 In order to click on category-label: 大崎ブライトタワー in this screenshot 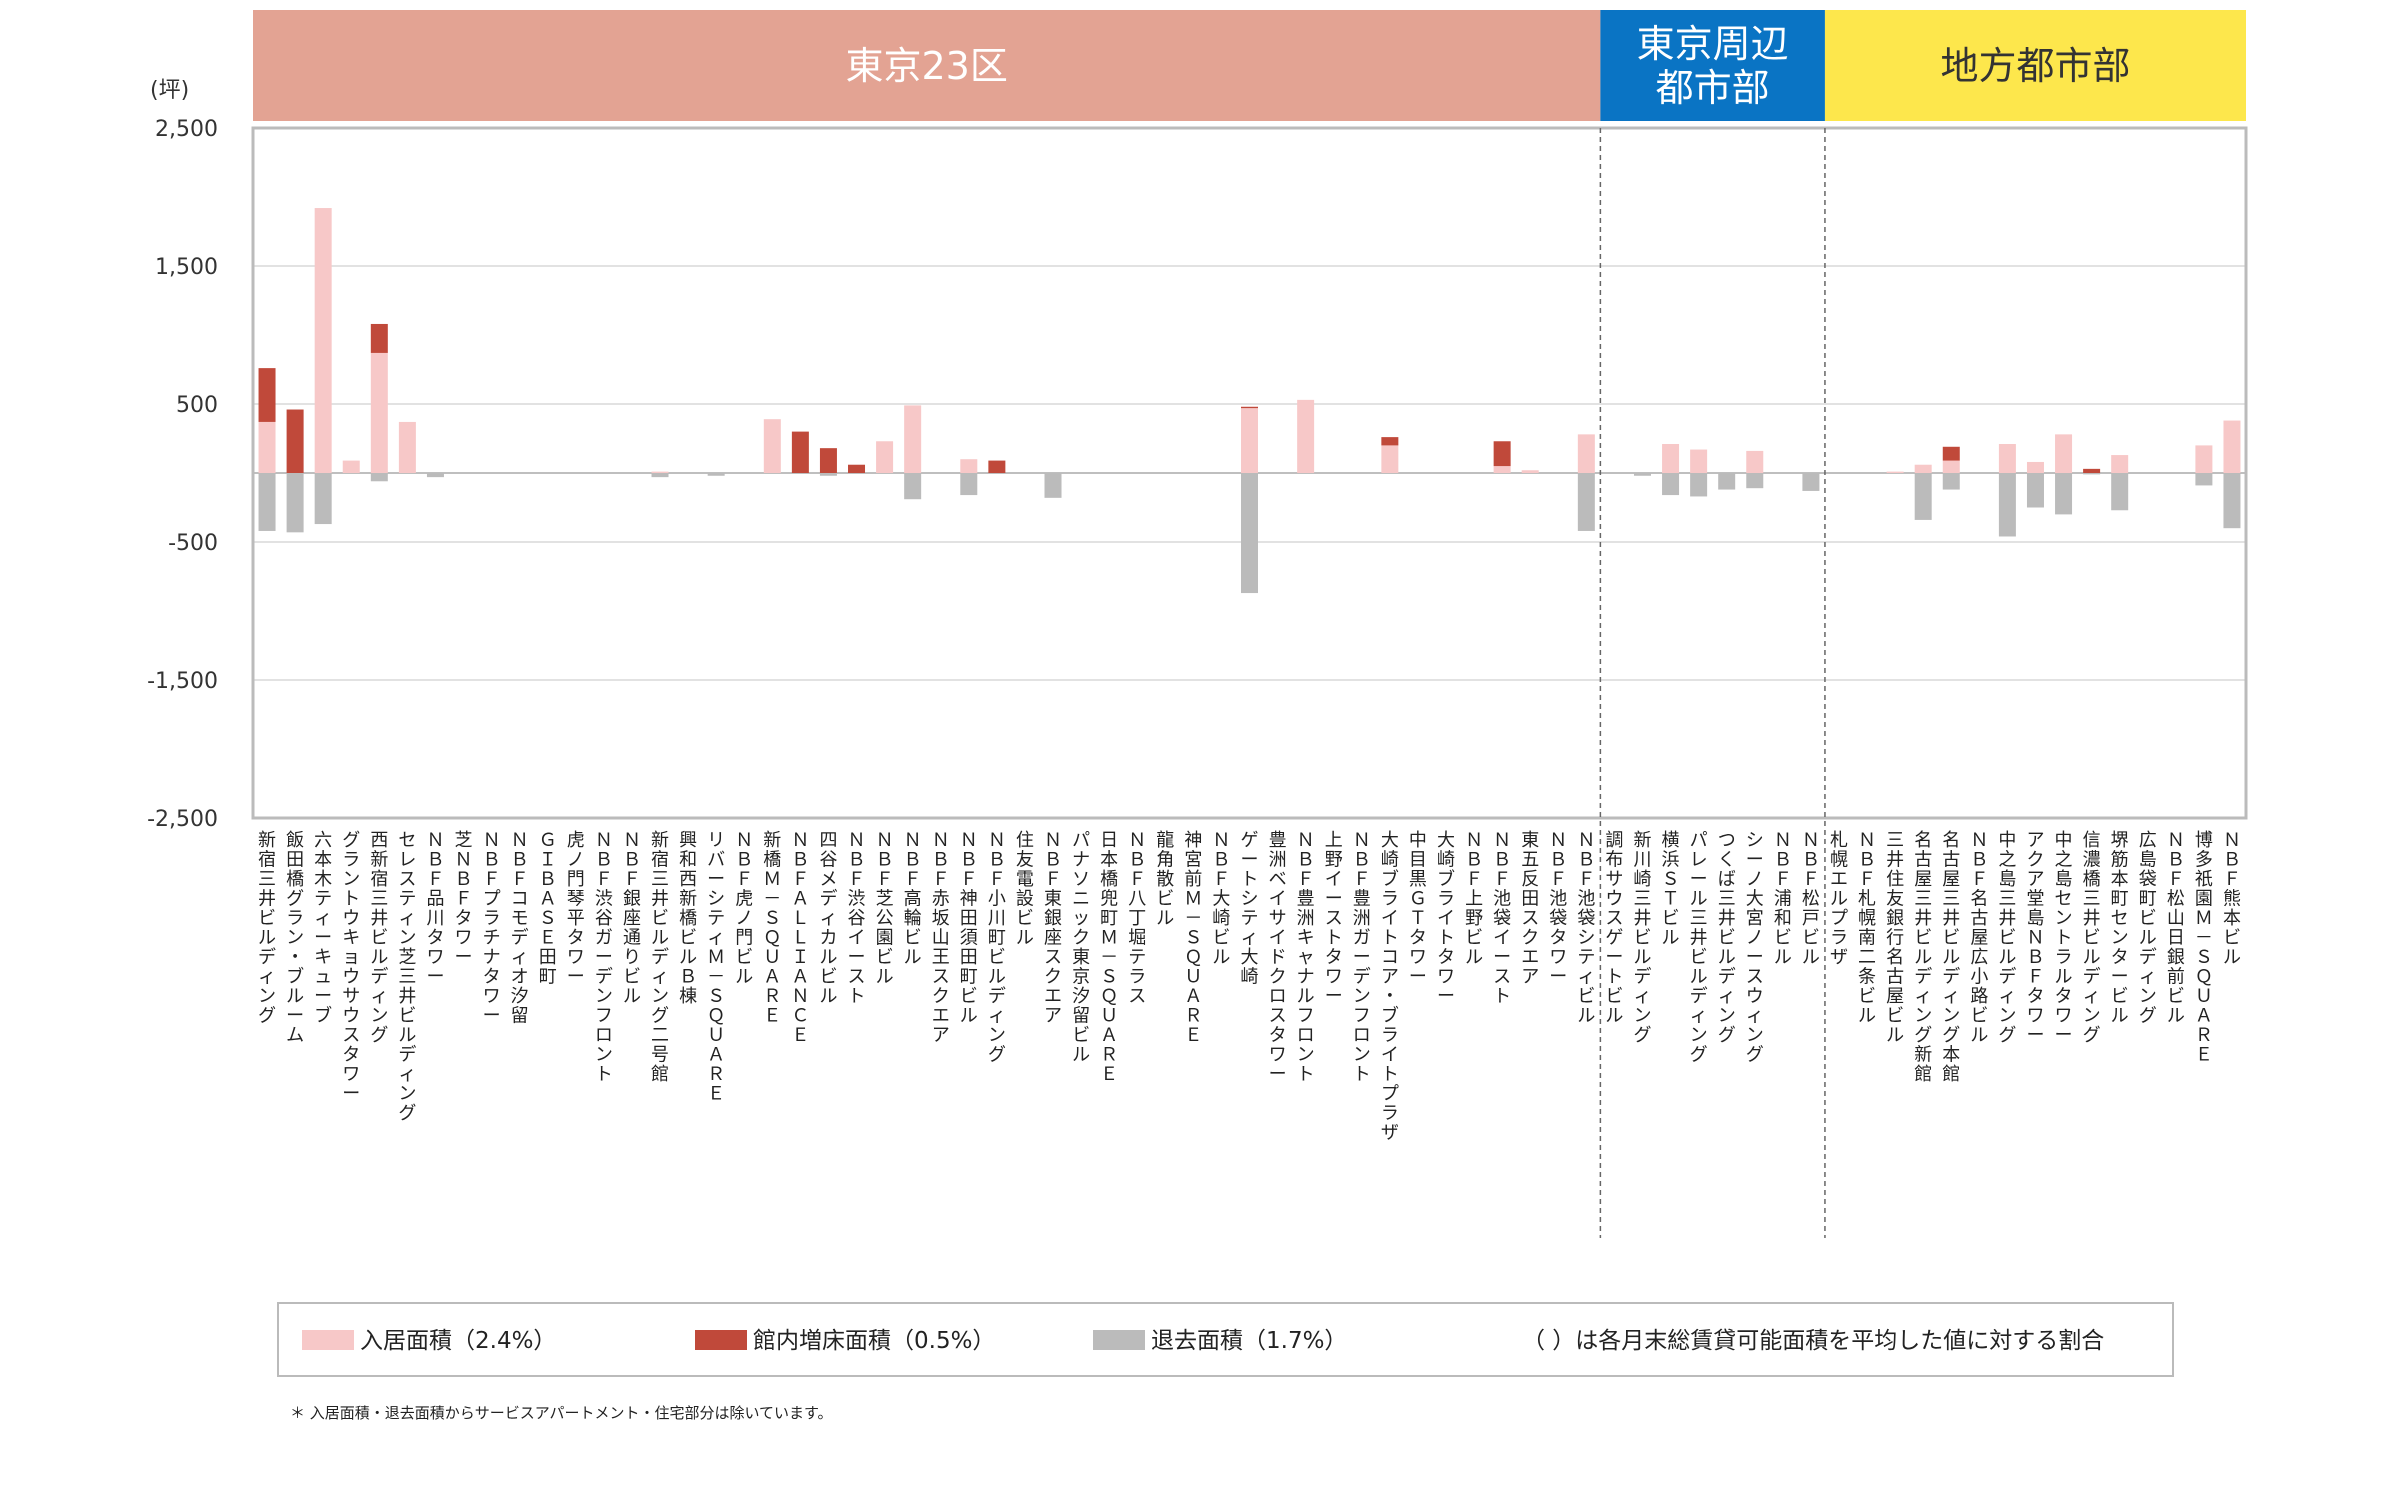, I will do `click(1446, 918)`.